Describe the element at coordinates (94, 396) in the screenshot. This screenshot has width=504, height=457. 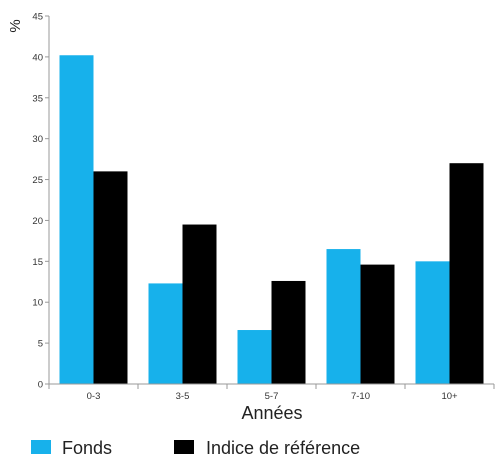
I see `x-tick-label: 0-3` at that location.